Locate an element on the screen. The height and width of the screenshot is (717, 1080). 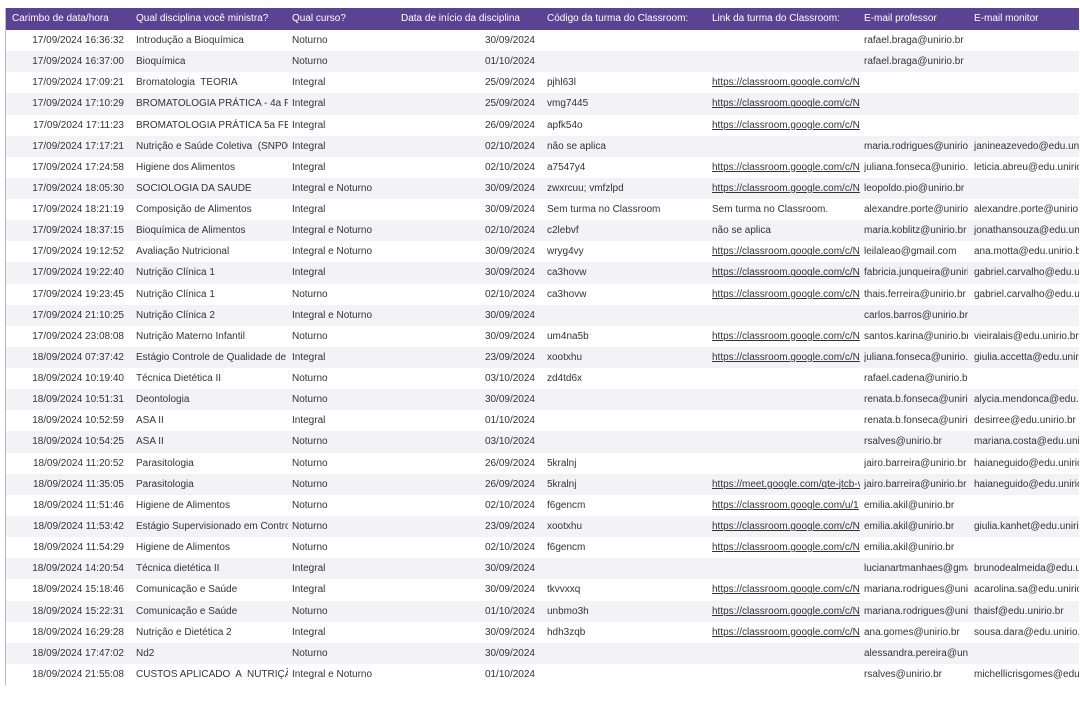
table-cell: 18/09/2024 14:20:54 is located at coordinates (78, 569).